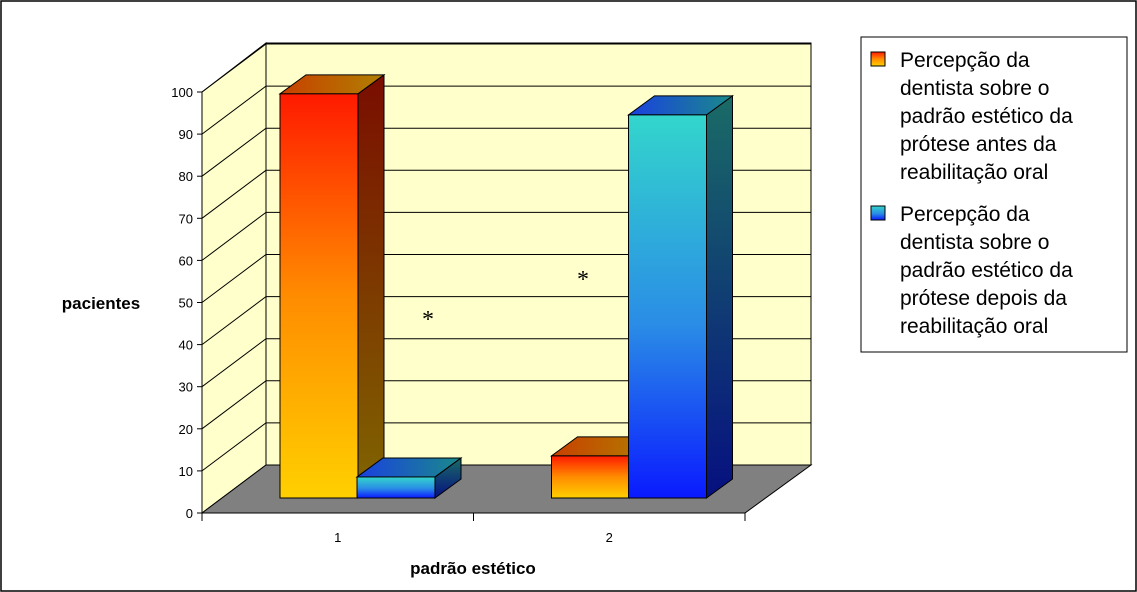 The image size is (1137, 592). Describe the element at coordinates (878, 213) in the screenshot. I see `legend-swatch-after` at that location.